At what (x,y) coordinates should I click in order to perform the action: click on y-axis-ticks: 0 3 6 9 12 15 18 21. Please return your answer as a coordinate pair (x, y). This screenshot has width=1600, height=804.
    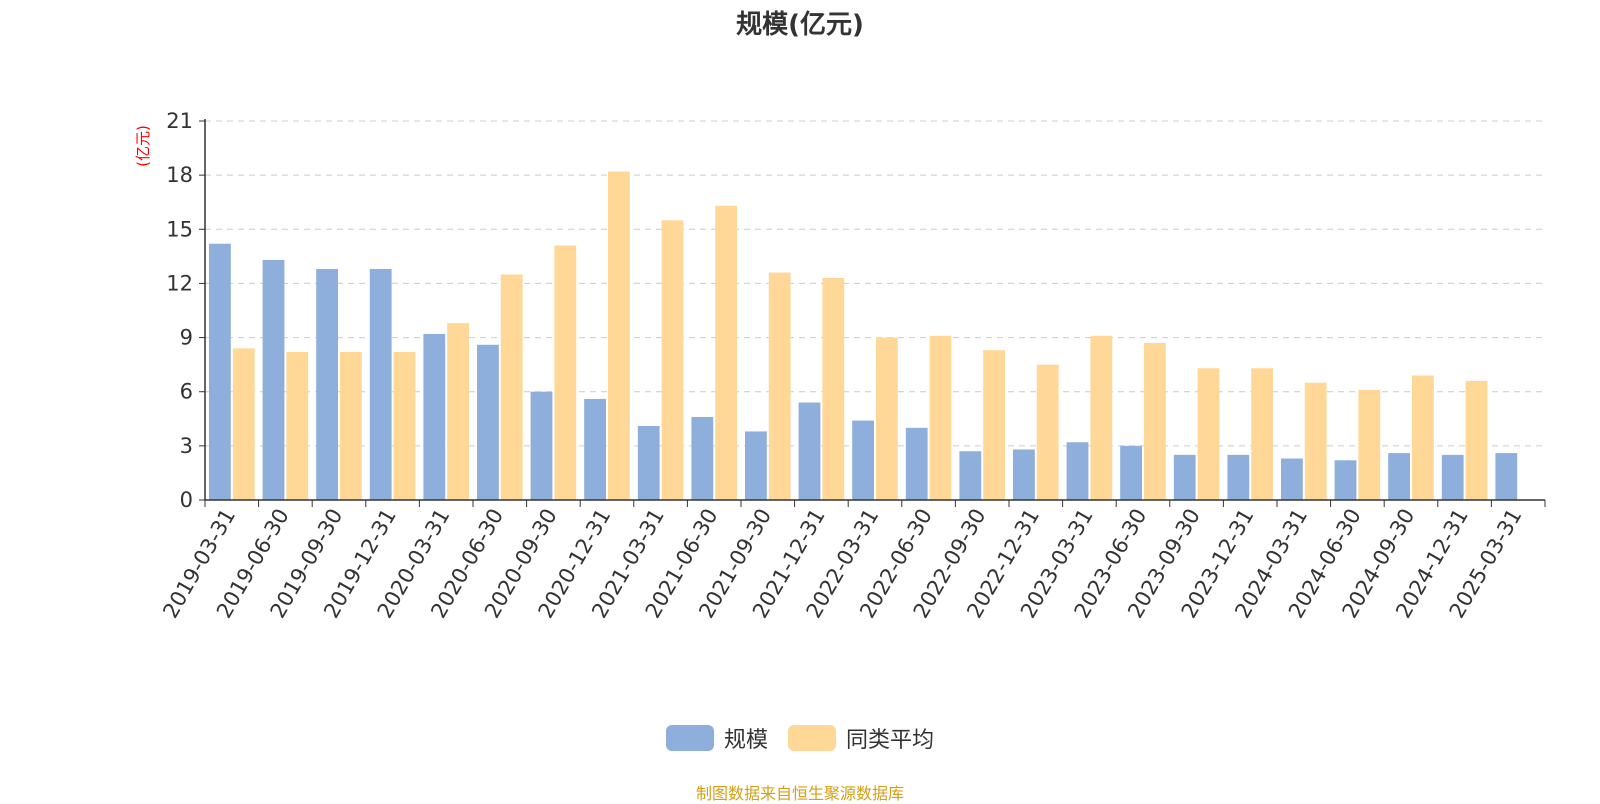
    Looking at the image, I should click on (185, 310).